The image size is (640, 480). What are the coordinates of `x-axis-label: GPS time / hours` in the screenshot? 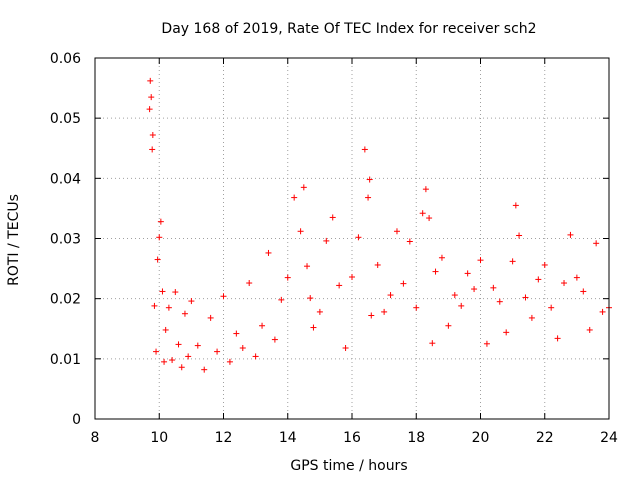 It's located at (348, 466).